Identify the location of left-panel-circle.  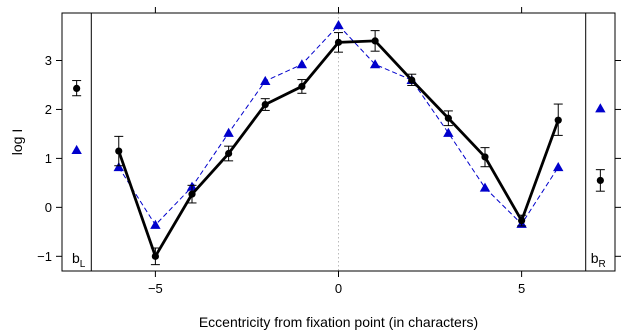
(77, 88).